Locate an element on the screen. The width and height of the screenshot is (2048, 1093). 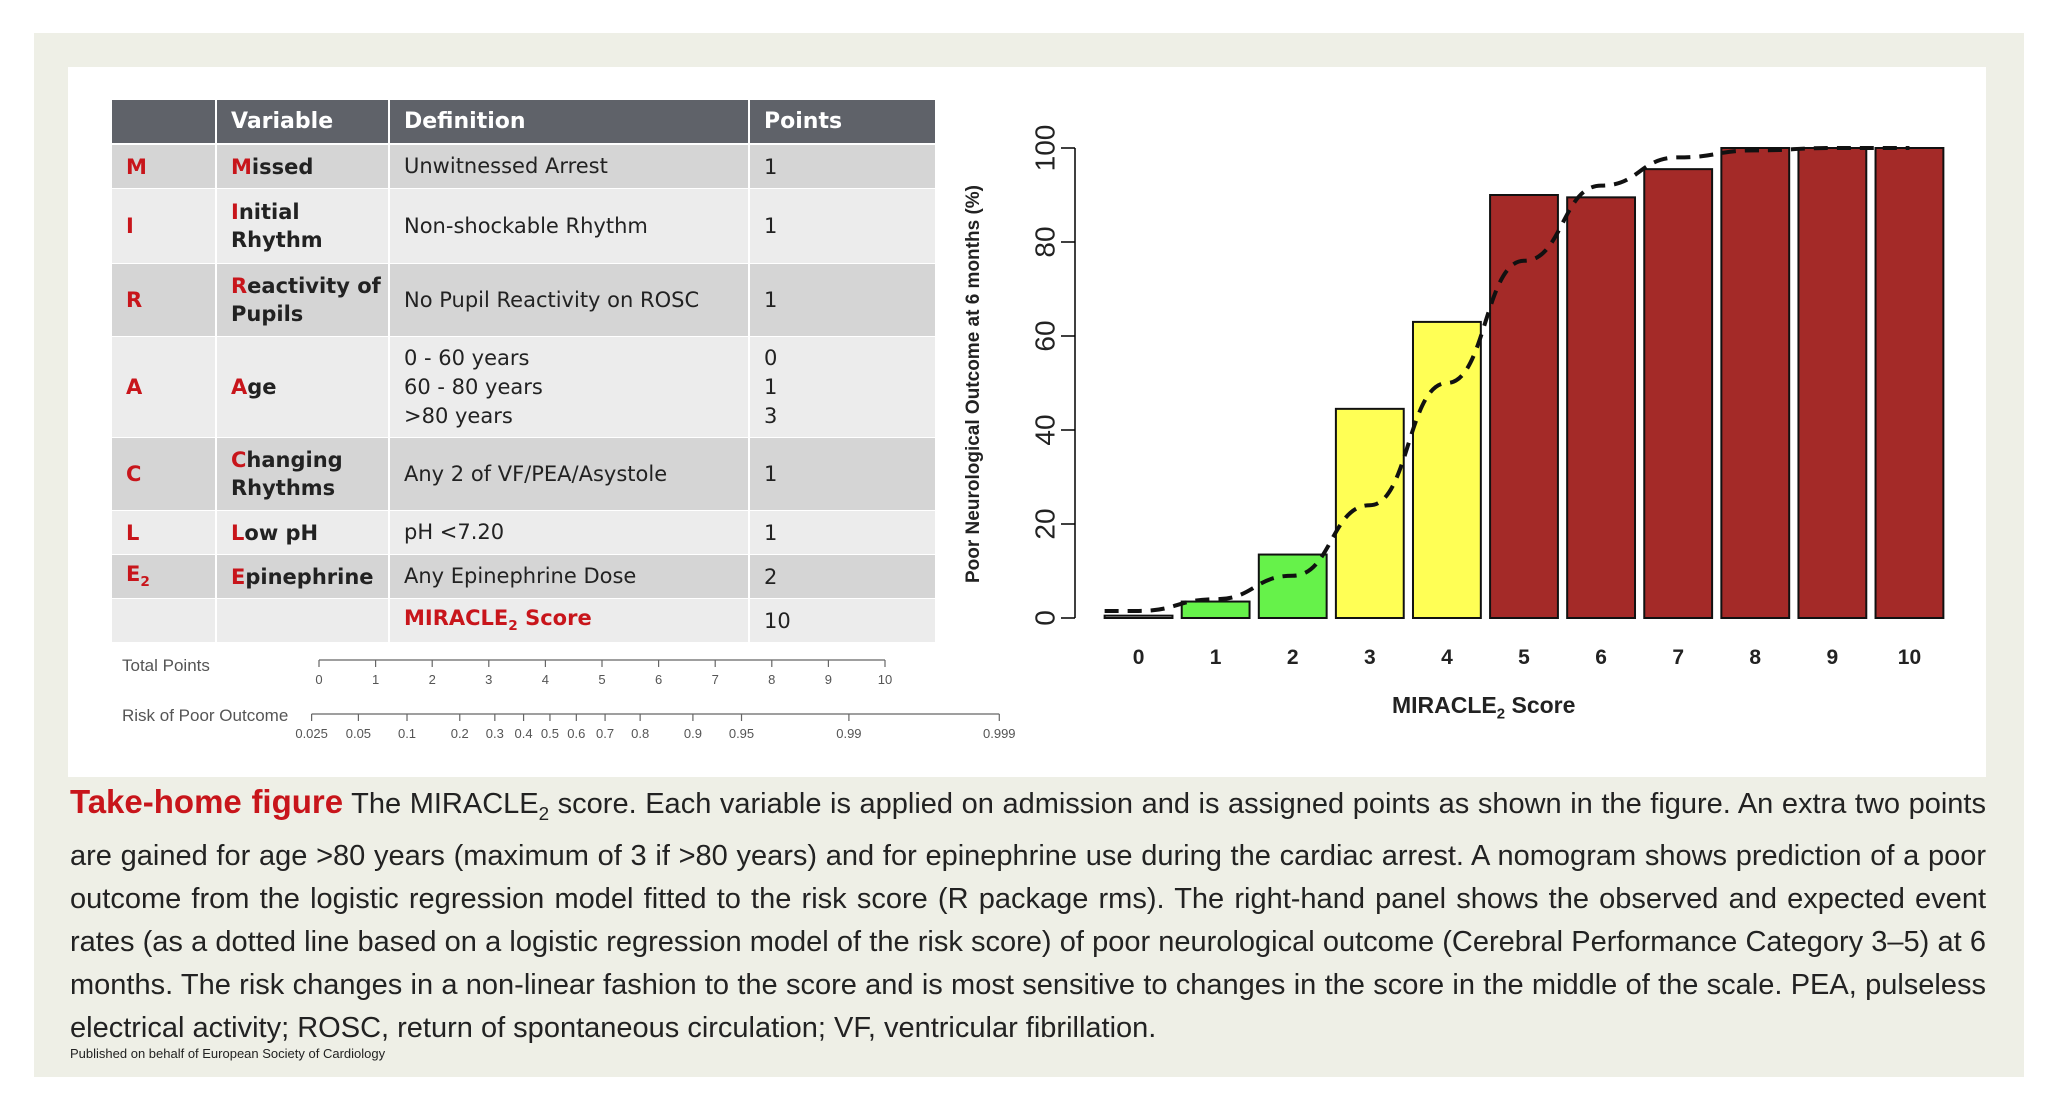
chart-y-tick-label: 100 is located at coordinates (1044, 148).